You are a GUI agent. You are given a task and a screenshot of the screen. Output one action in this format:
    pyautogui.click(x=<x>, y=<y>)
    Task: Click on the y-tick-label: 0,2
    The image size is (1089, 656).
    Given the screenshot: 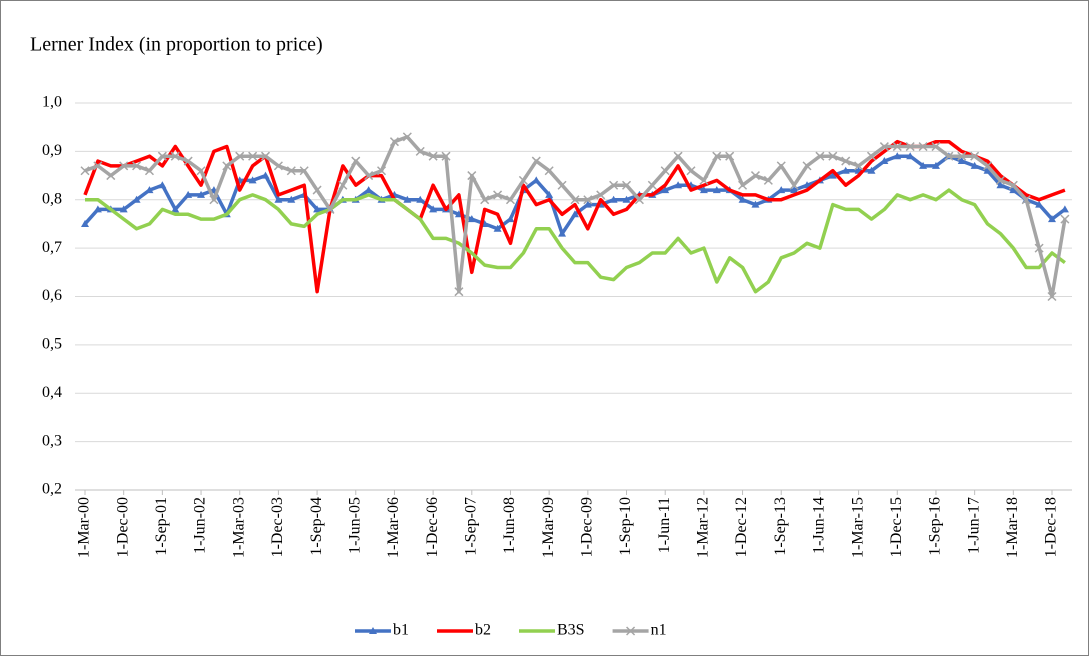 What is the action you would take?
    pyautogui.click(x=52, y=489)
    